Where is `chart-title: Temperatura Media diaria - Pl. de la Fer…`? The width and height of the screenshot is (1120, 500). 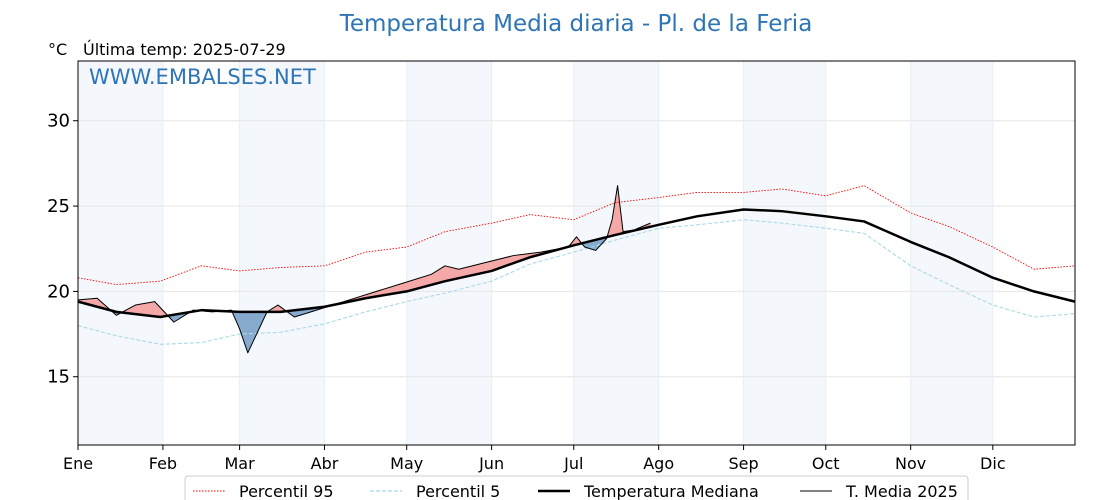 chart-title: Temperatura Media diaria - Pl. de la Fer… is located at coordinates (576, 24).